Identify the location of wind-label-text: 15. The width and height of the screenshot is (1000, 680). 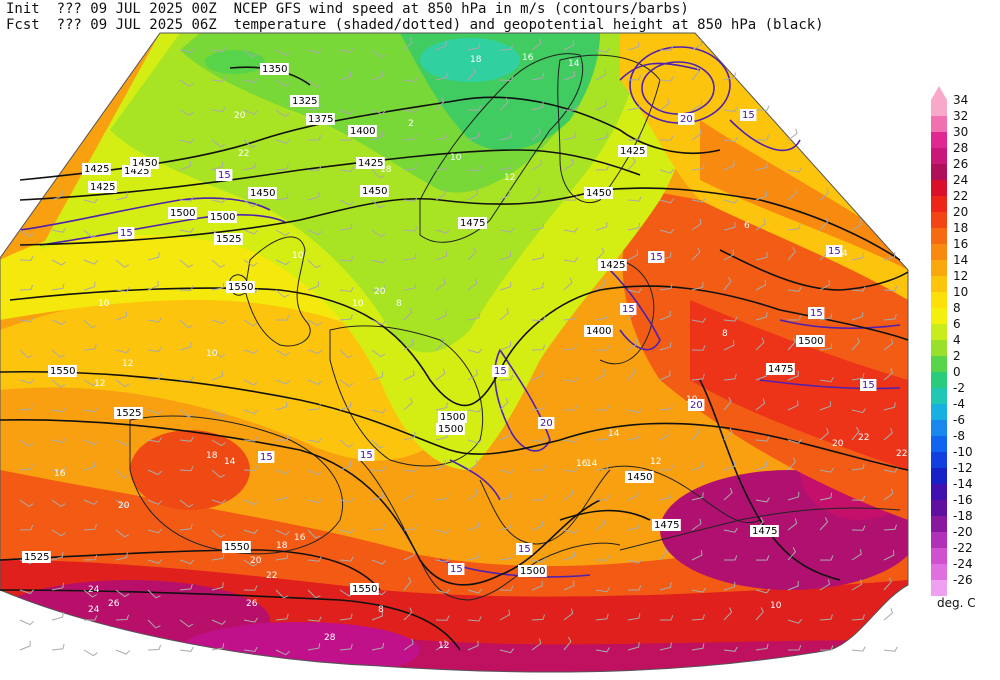
(816, 313).